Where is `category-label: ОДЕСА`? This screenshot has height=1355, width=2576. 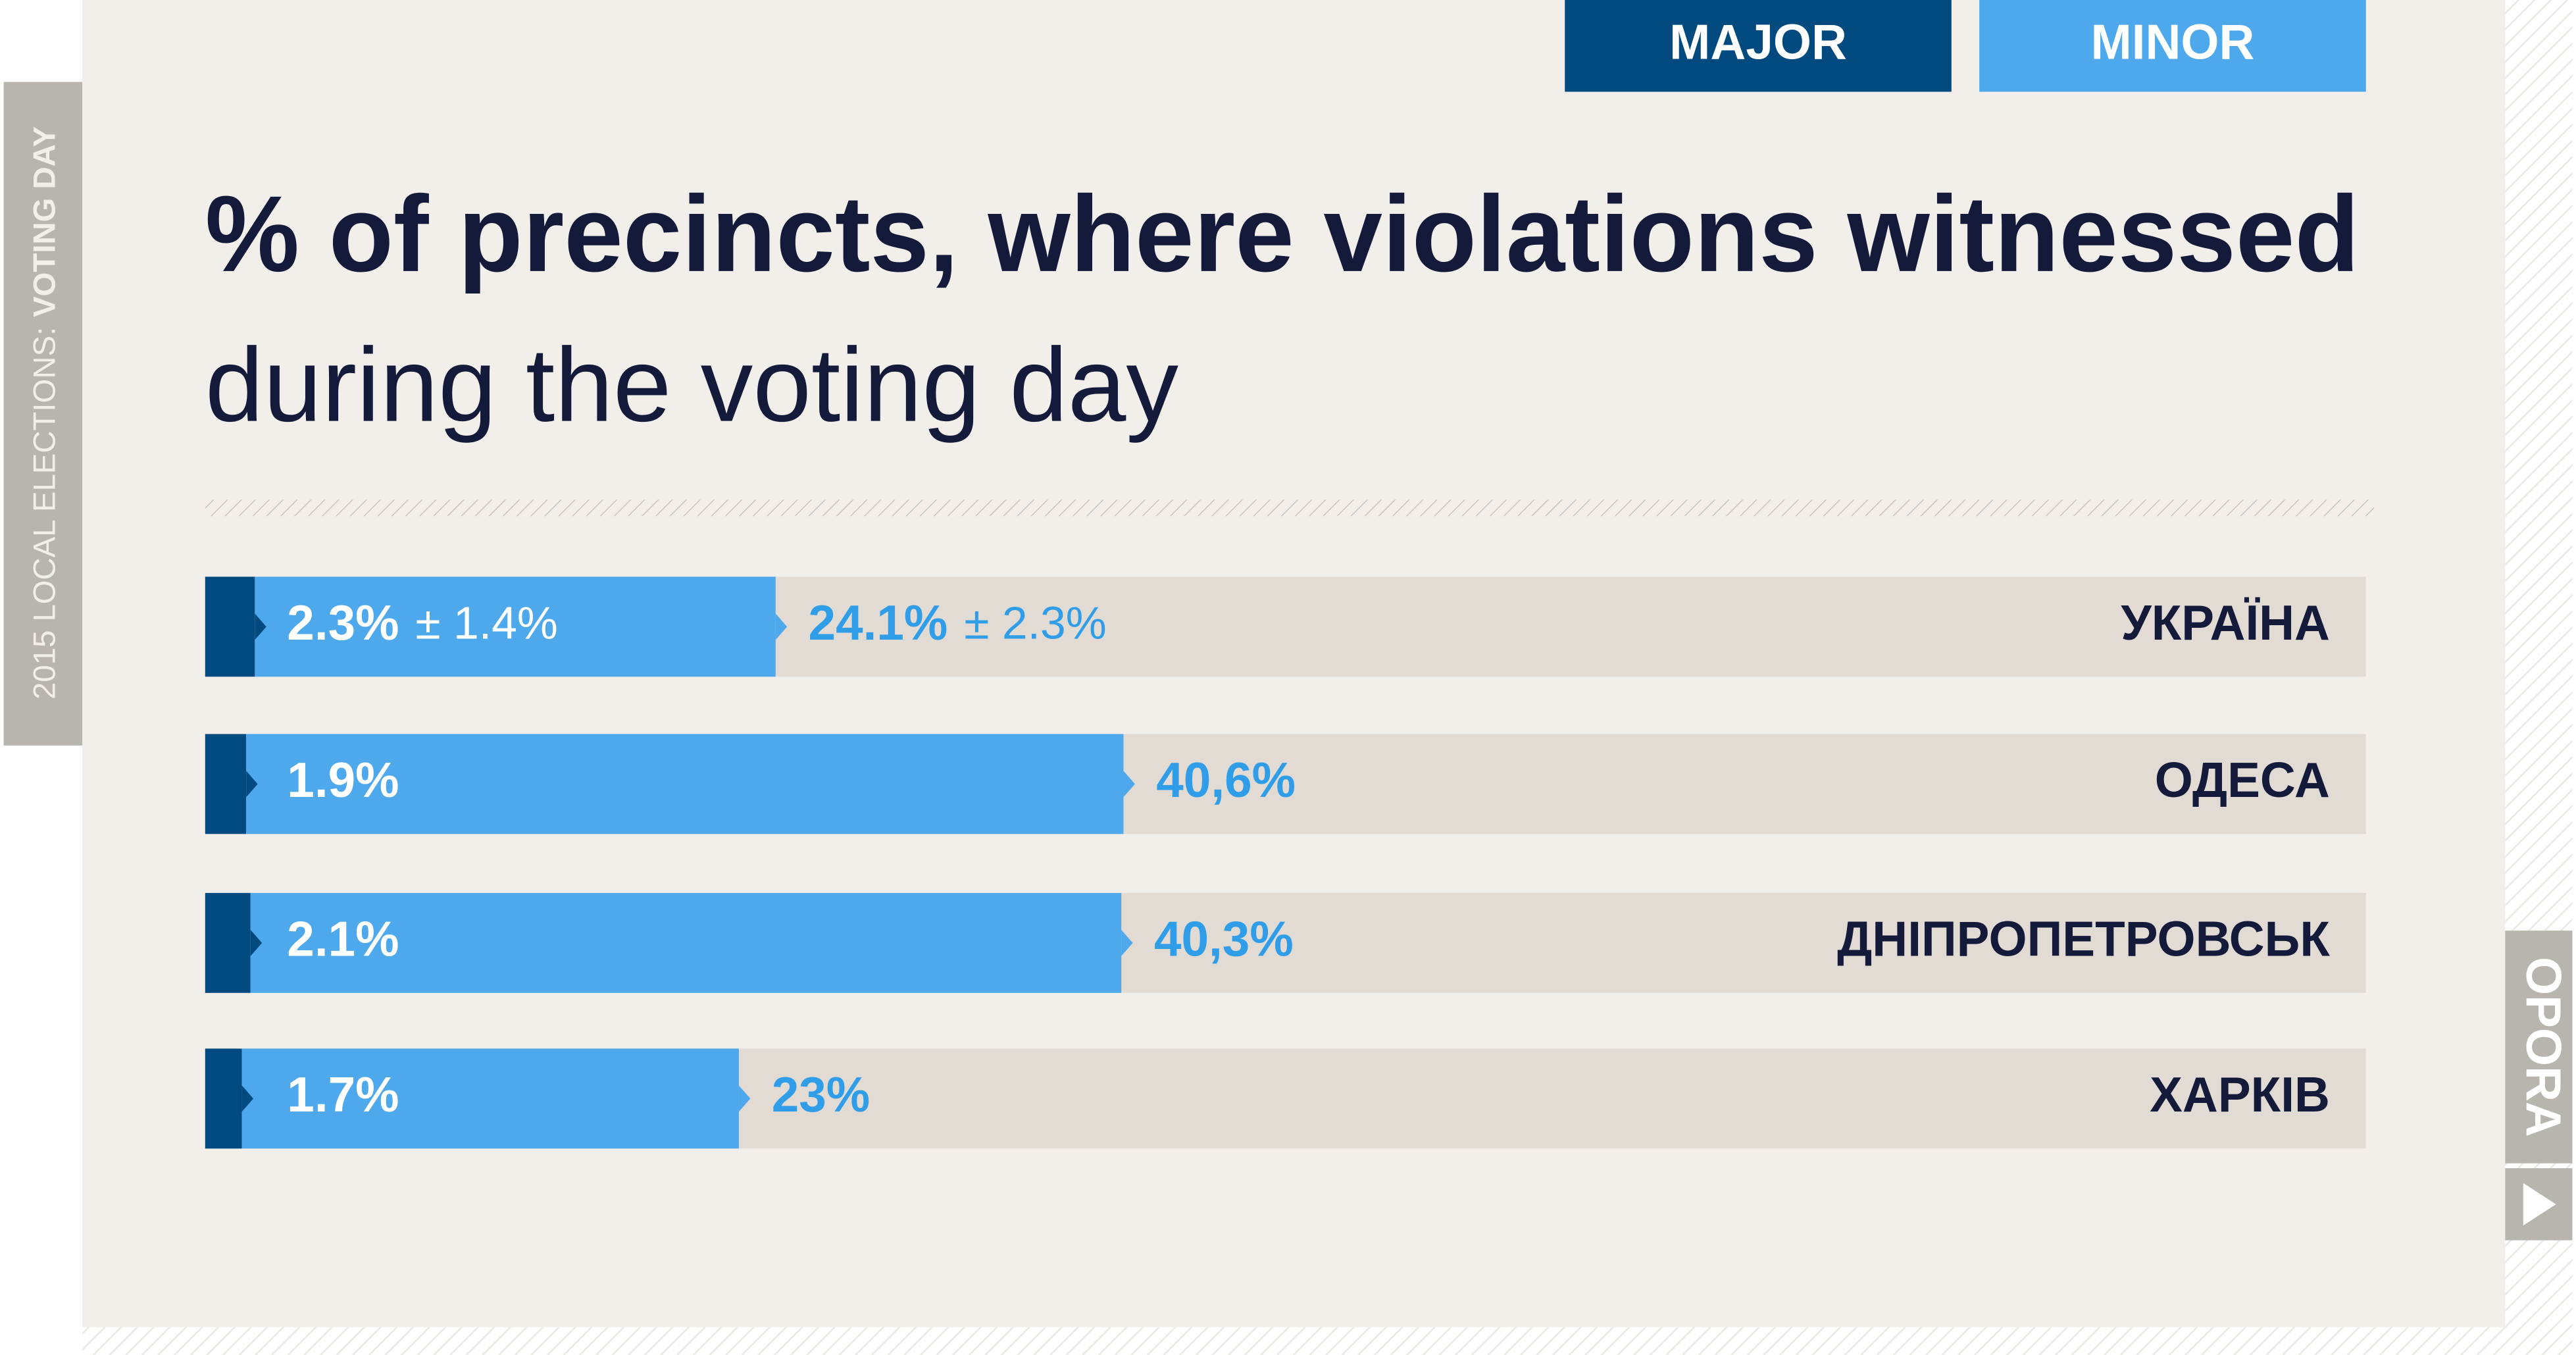
category-label: ОДЕСА is located at coordinates (2242, 780).